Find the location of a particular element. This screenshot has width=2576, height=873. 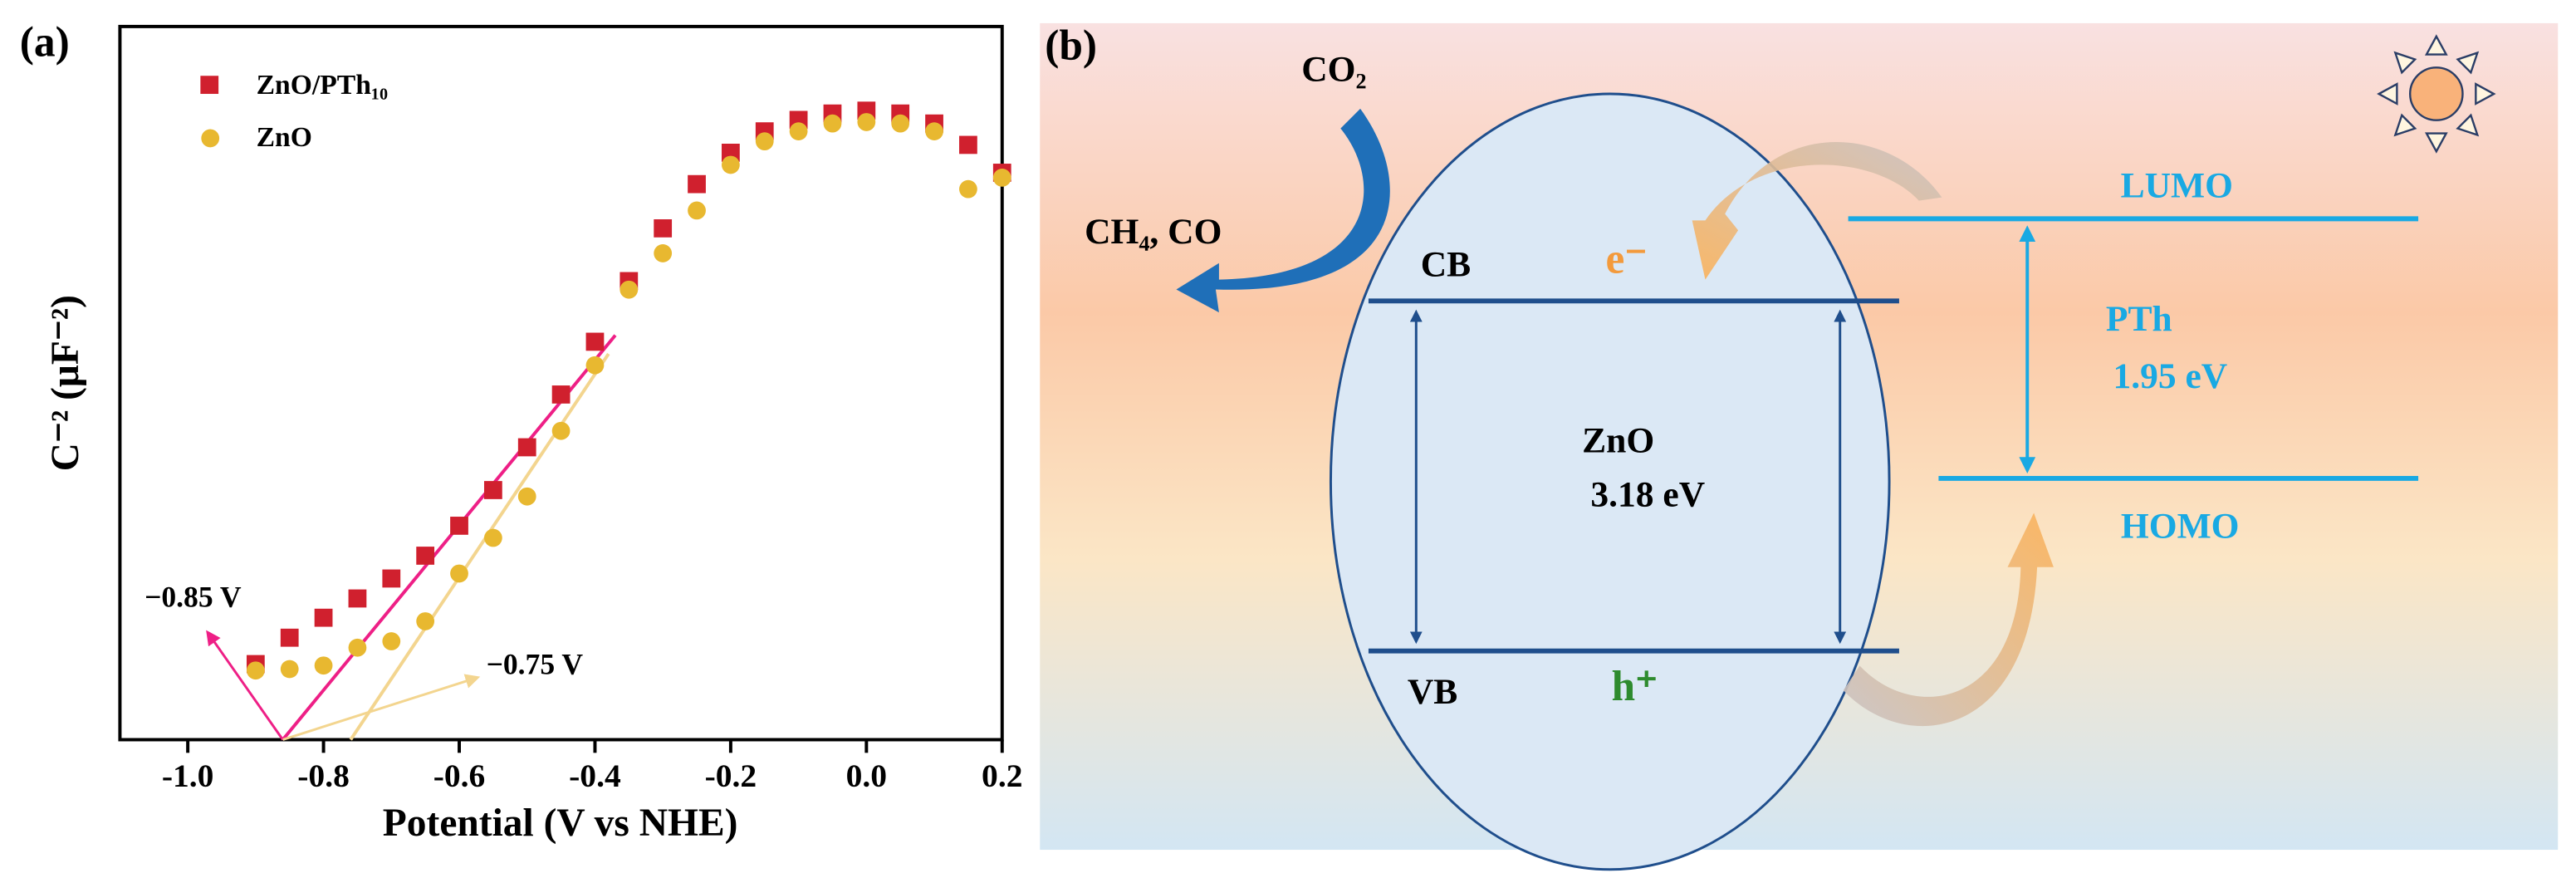

electron-label: e⁻ is located at coordinates (1627, 259).